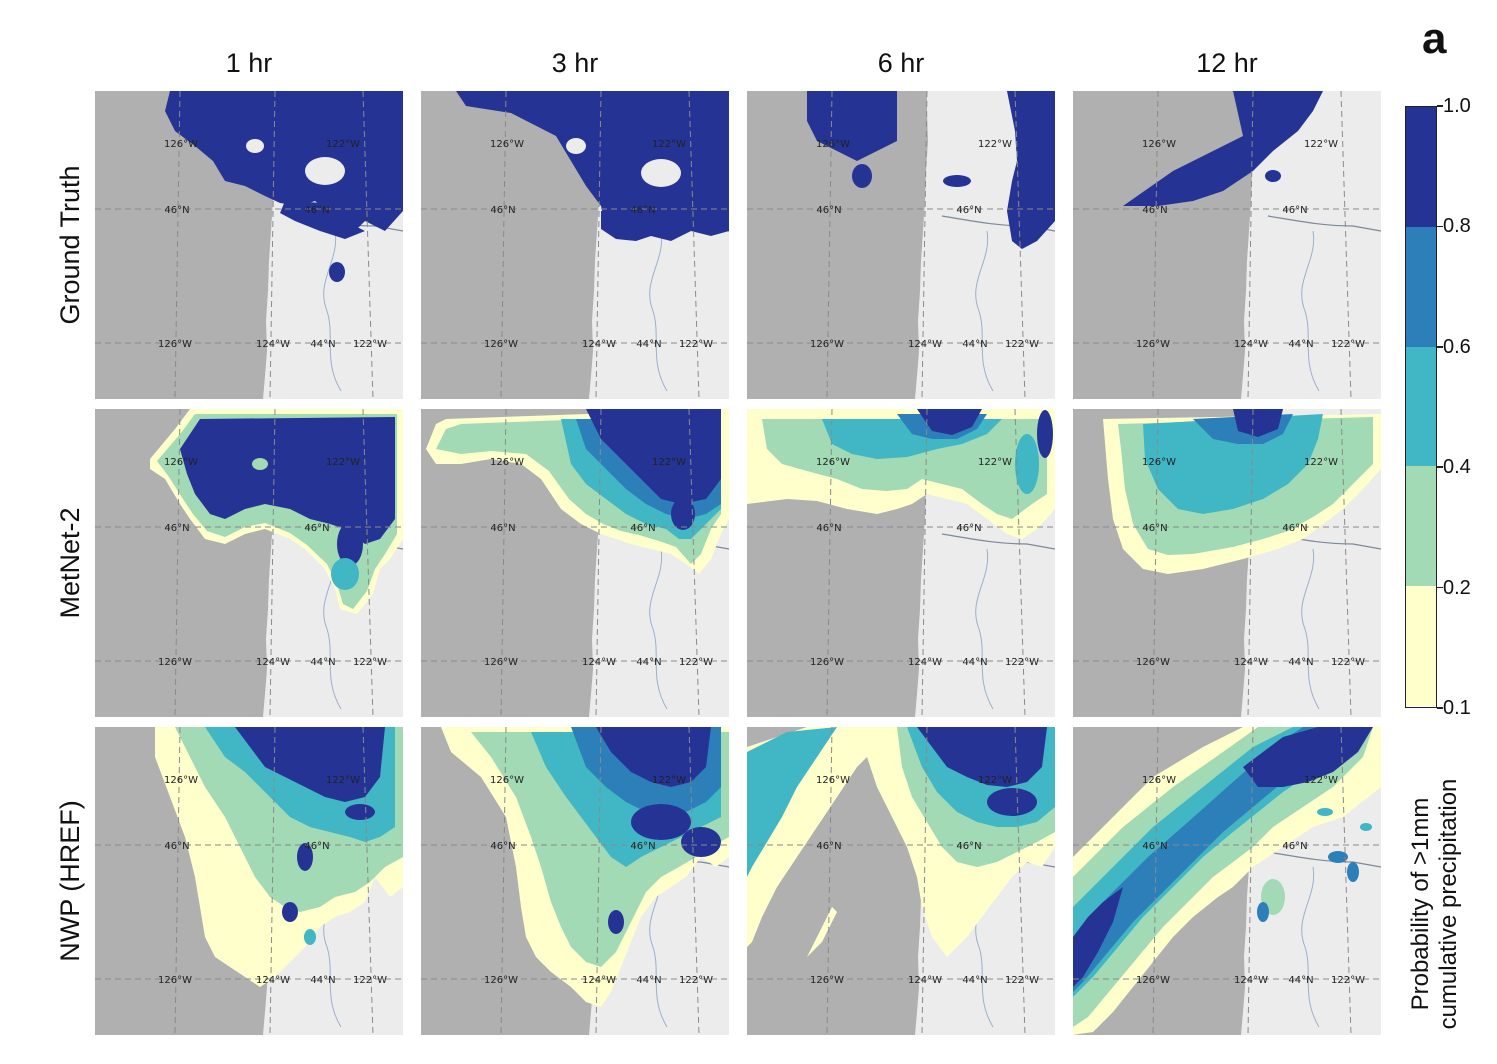 The width and height of the screenshot is (1497, 1064). I want to click on lat-label-44n: 44°N, so click(648, 344).